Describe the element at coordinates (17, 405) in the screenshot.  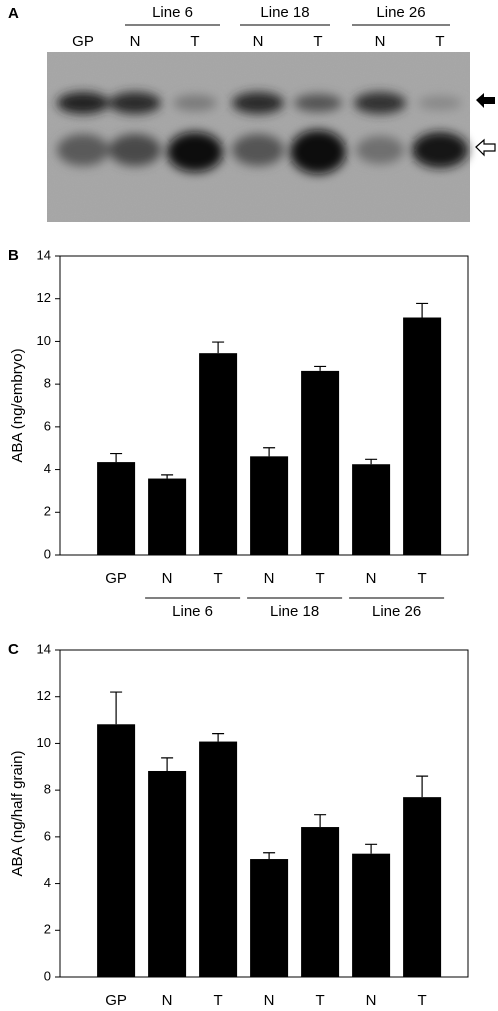
I see `y-axis-label: ABA (ng/embryo)` at that location.